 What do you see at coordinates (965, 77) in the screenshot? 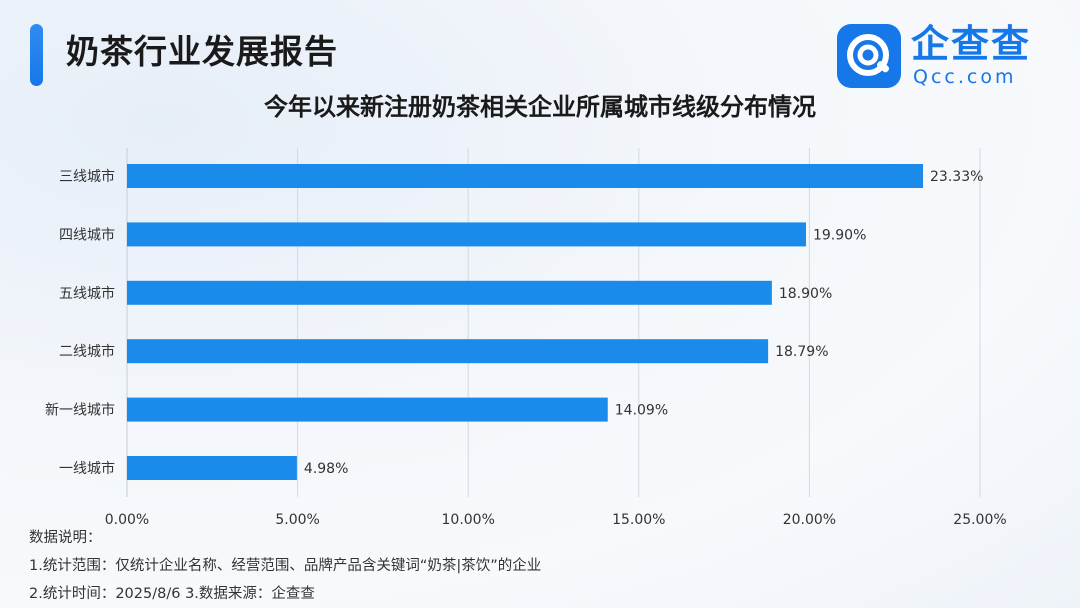
I see `logo-text-en: Qcc.com` at bounding box center [965, 77].